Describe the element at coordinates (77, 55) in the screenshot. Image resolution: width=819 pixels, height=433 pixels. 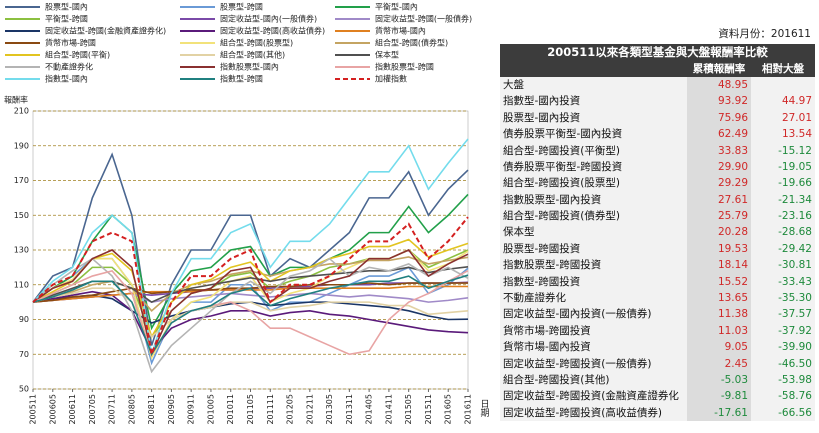
I see `legend-label: 組合型-跨國(平衡)` at that location.